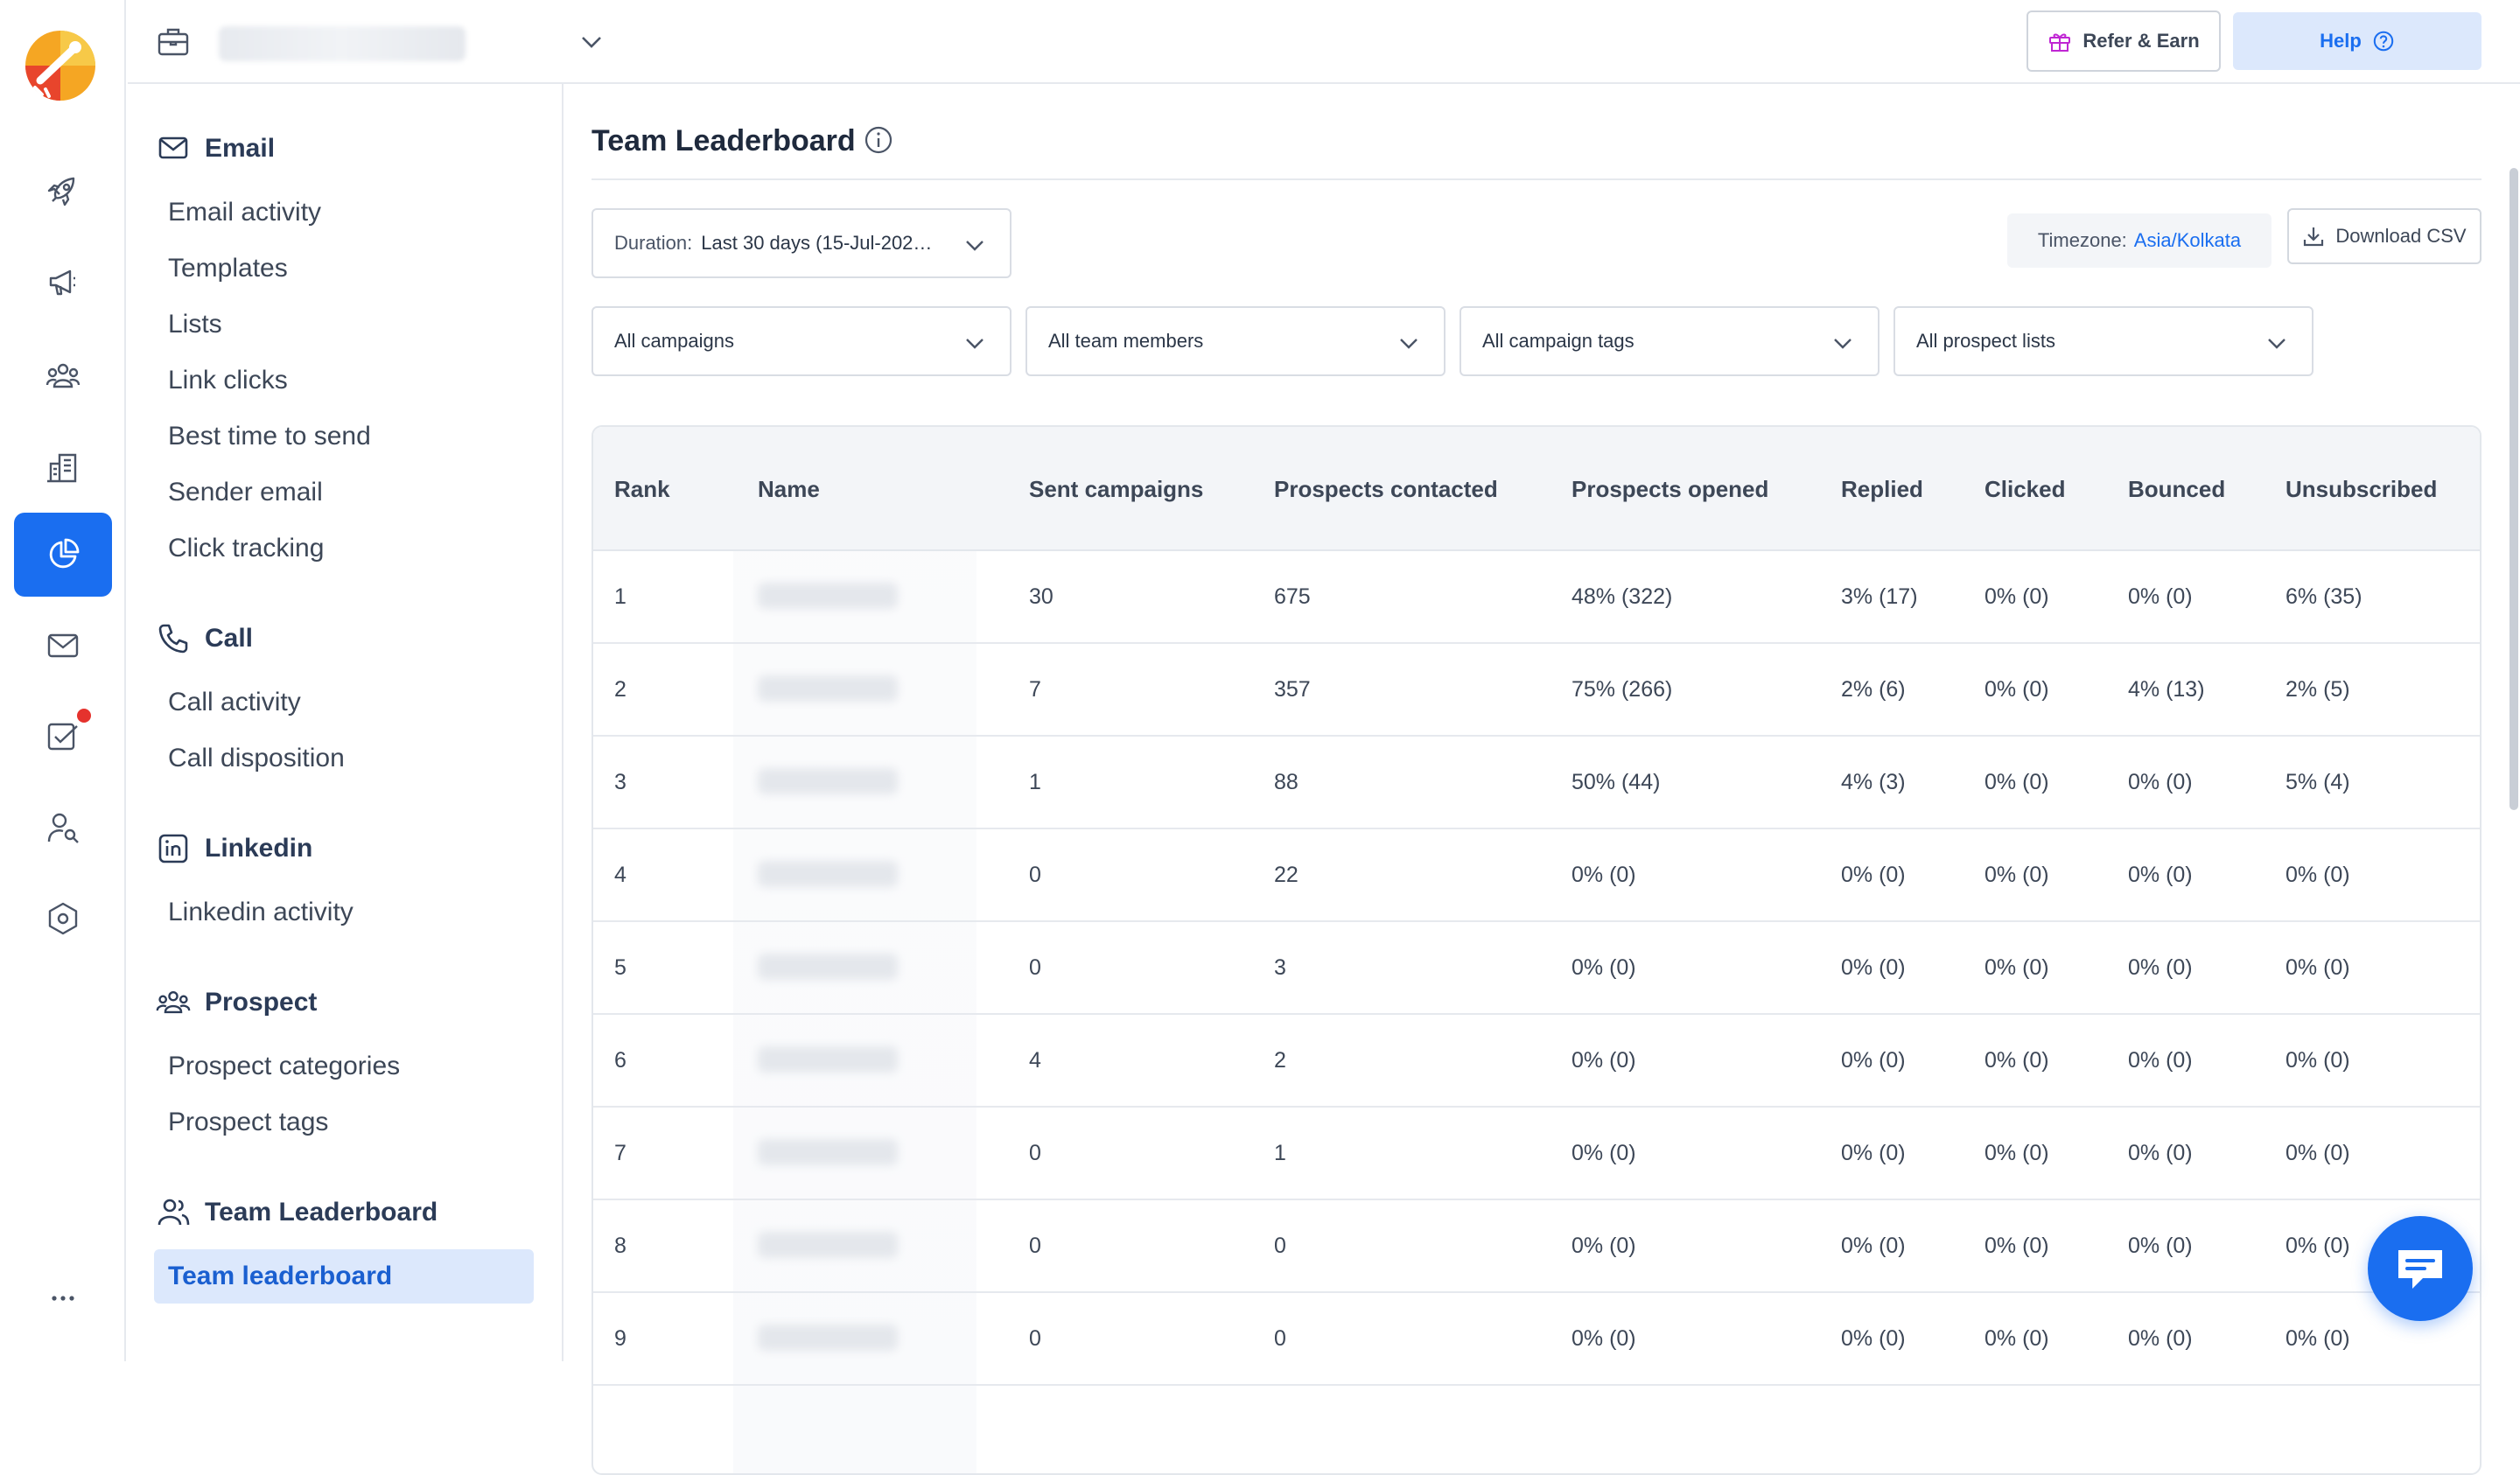 Image resolution: width=2520 pixels, height=1475 pixels. I want to click on cell-rank: 4, so click(620, 875).